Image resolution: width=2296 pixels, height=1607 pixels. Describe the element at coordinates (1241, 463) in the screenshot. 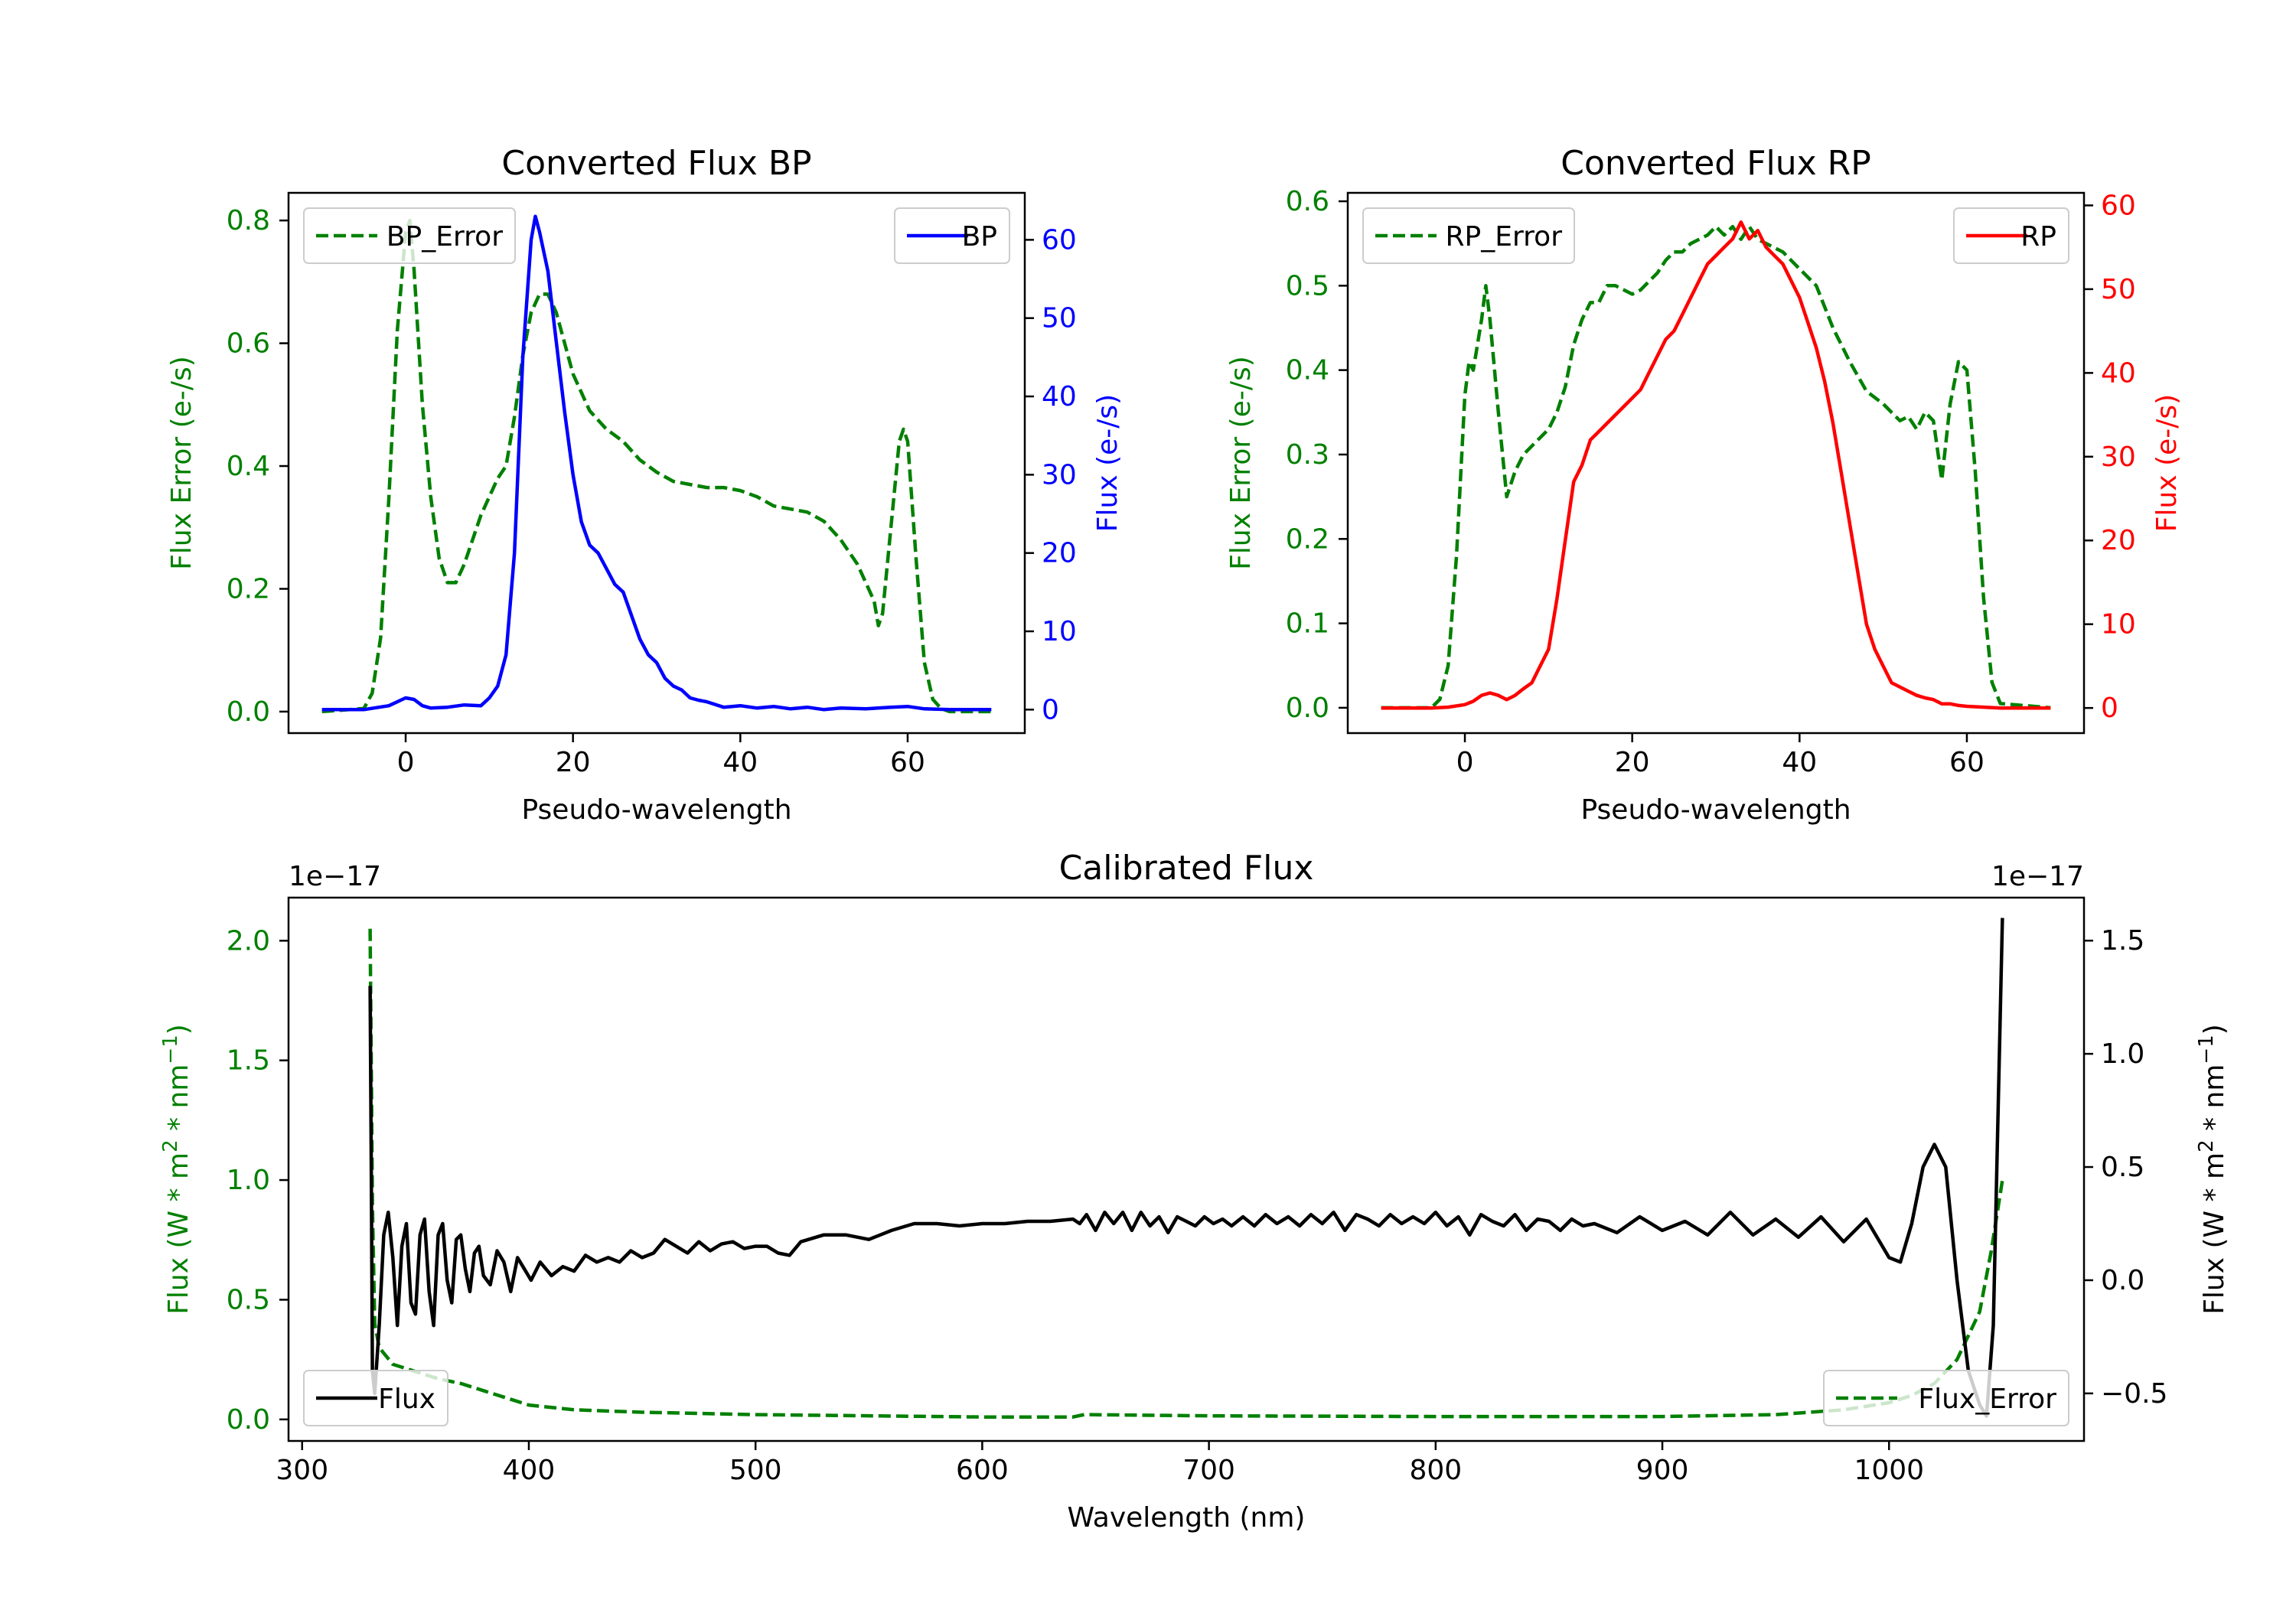

I see `rp-y-left-axis-label: Flux Error (e-/s)` at that location.